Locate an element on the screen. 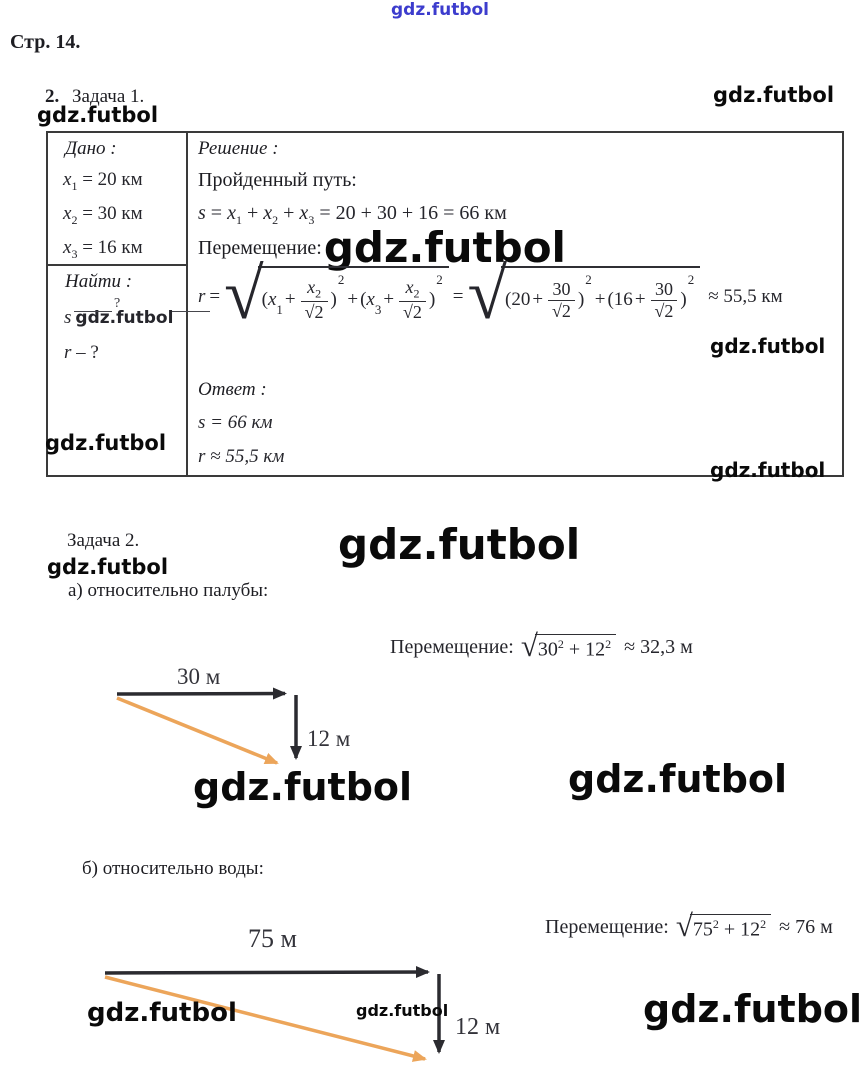 This screenshot has width=868, height=1082. watermark-solution-big: gdz.futbol is located at coordinates (444, 247).